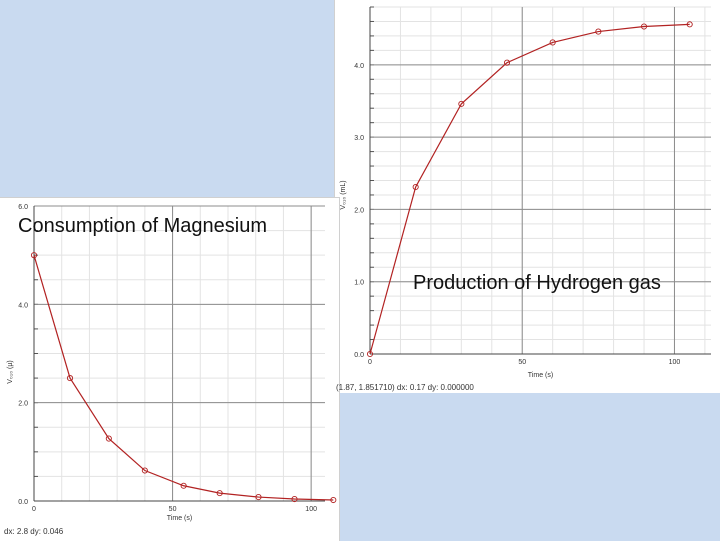 This screenshot has width=720, height=541. What do you see at coordinates (359, 355) in the screenshot?
I see `hydrogen-y-tick-label: 0.0` at bounding box center [359, 355].